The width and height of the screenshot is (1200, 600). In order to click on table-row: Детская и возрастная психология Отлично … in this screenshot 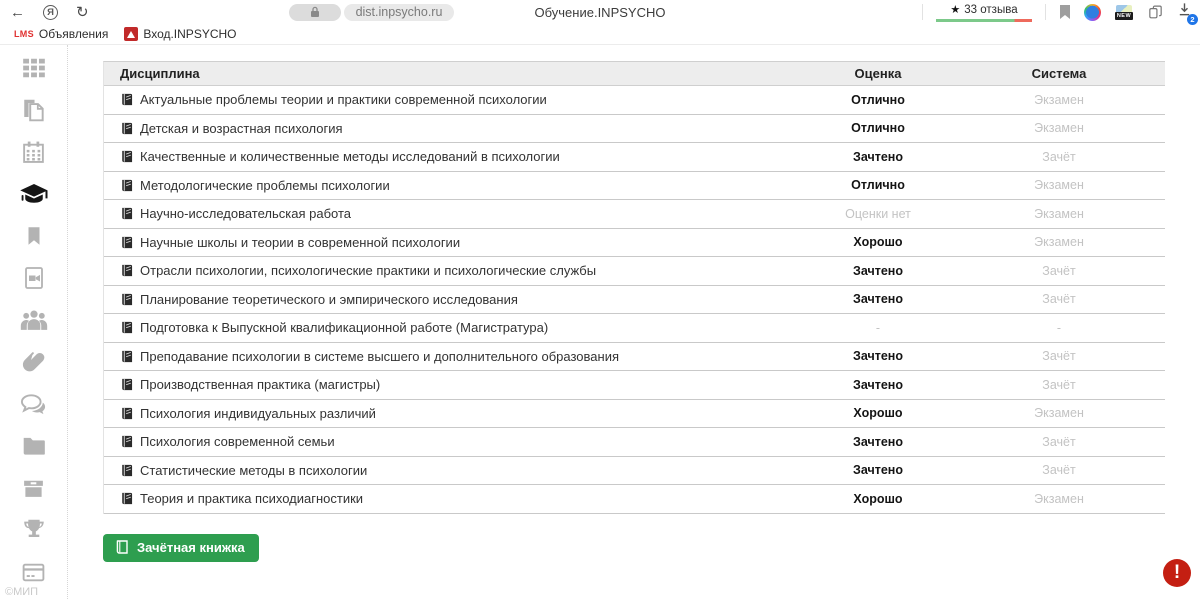, I will do `click(634, 129)`.